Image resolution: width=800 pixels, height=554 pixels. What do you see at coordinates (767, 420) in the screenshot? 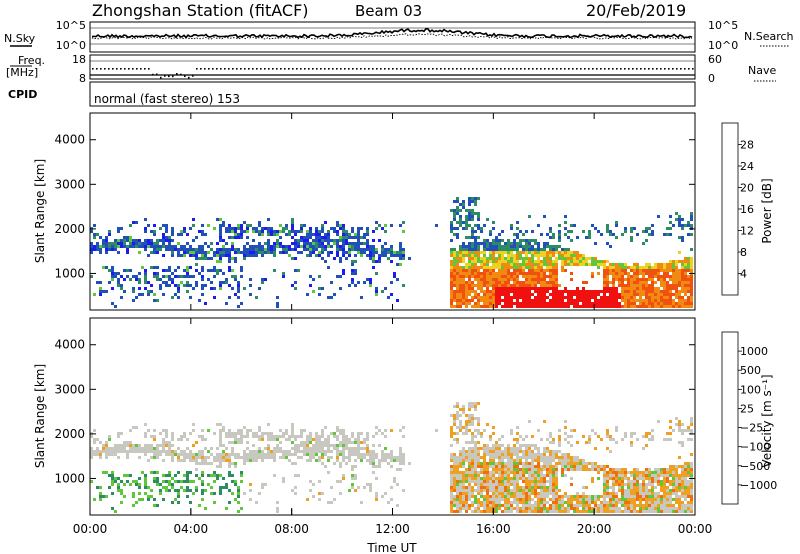
I see `velocity-colorbar-label: Velocity [m s⁻¹]` at bounding box center [767, 420].